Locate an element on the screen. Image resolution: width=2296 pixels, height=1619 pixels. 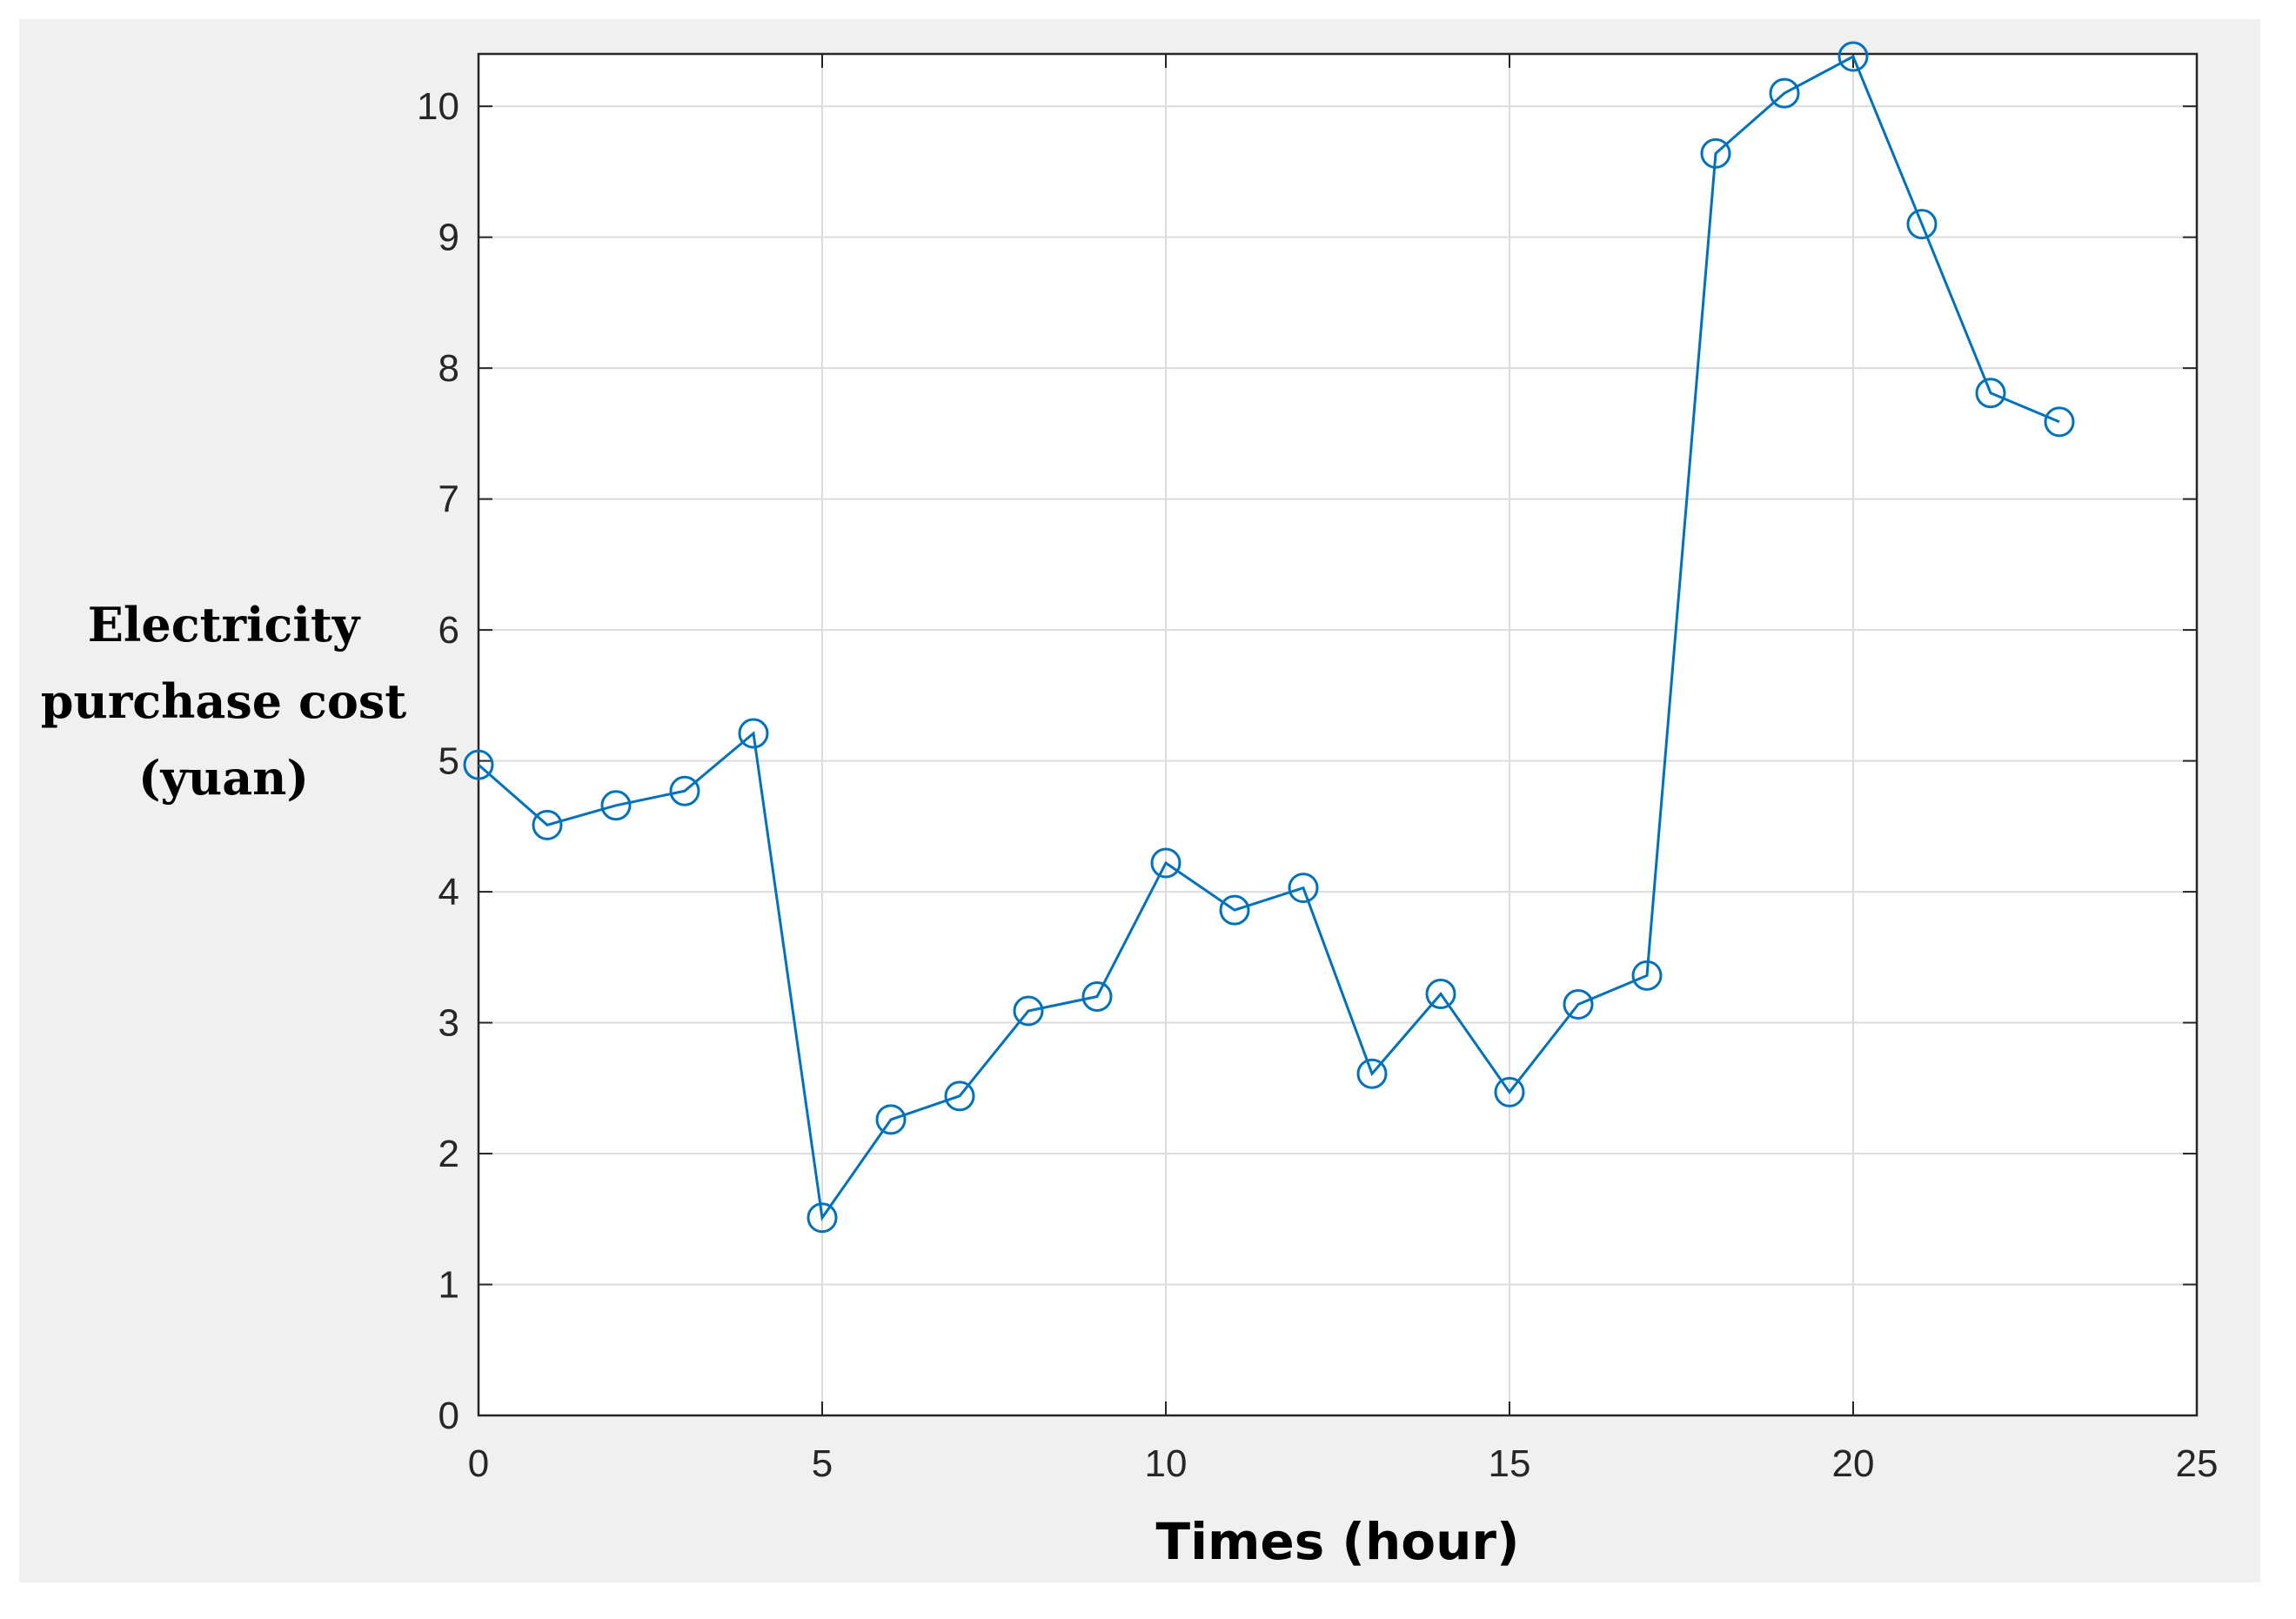
x-axis-label: Times (hour) is located at coordinates (1338, 1541).